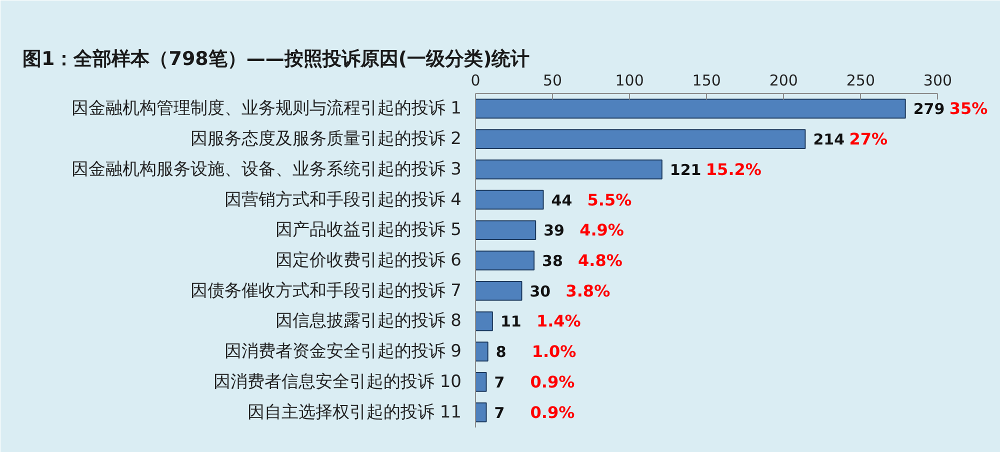 The height and width of the screenshot is (452, 1000). What do you see at coordinates (561, 200) in the screenshot?
I see `data-label: 44` at bounding box center [561, 200].